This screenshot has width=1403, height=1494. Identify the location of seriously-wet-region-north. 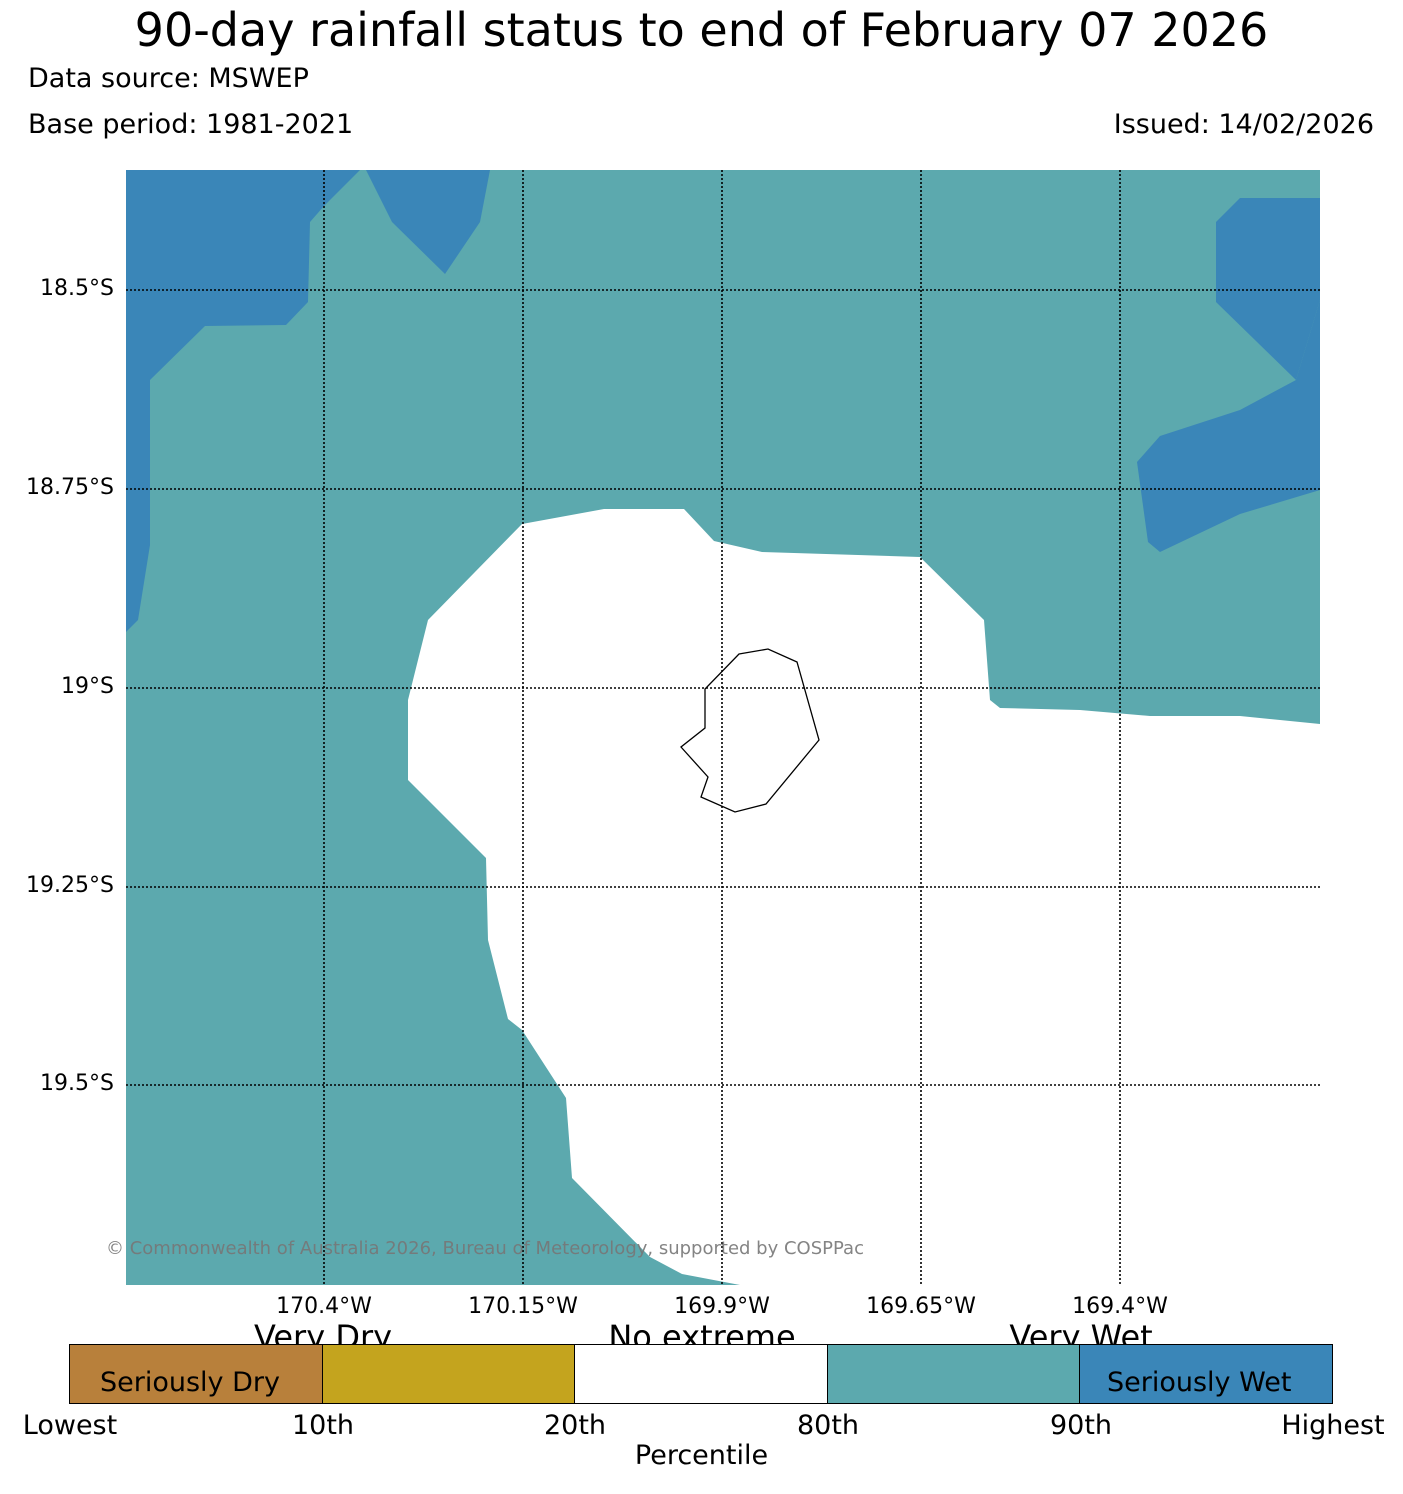
(428, 222).